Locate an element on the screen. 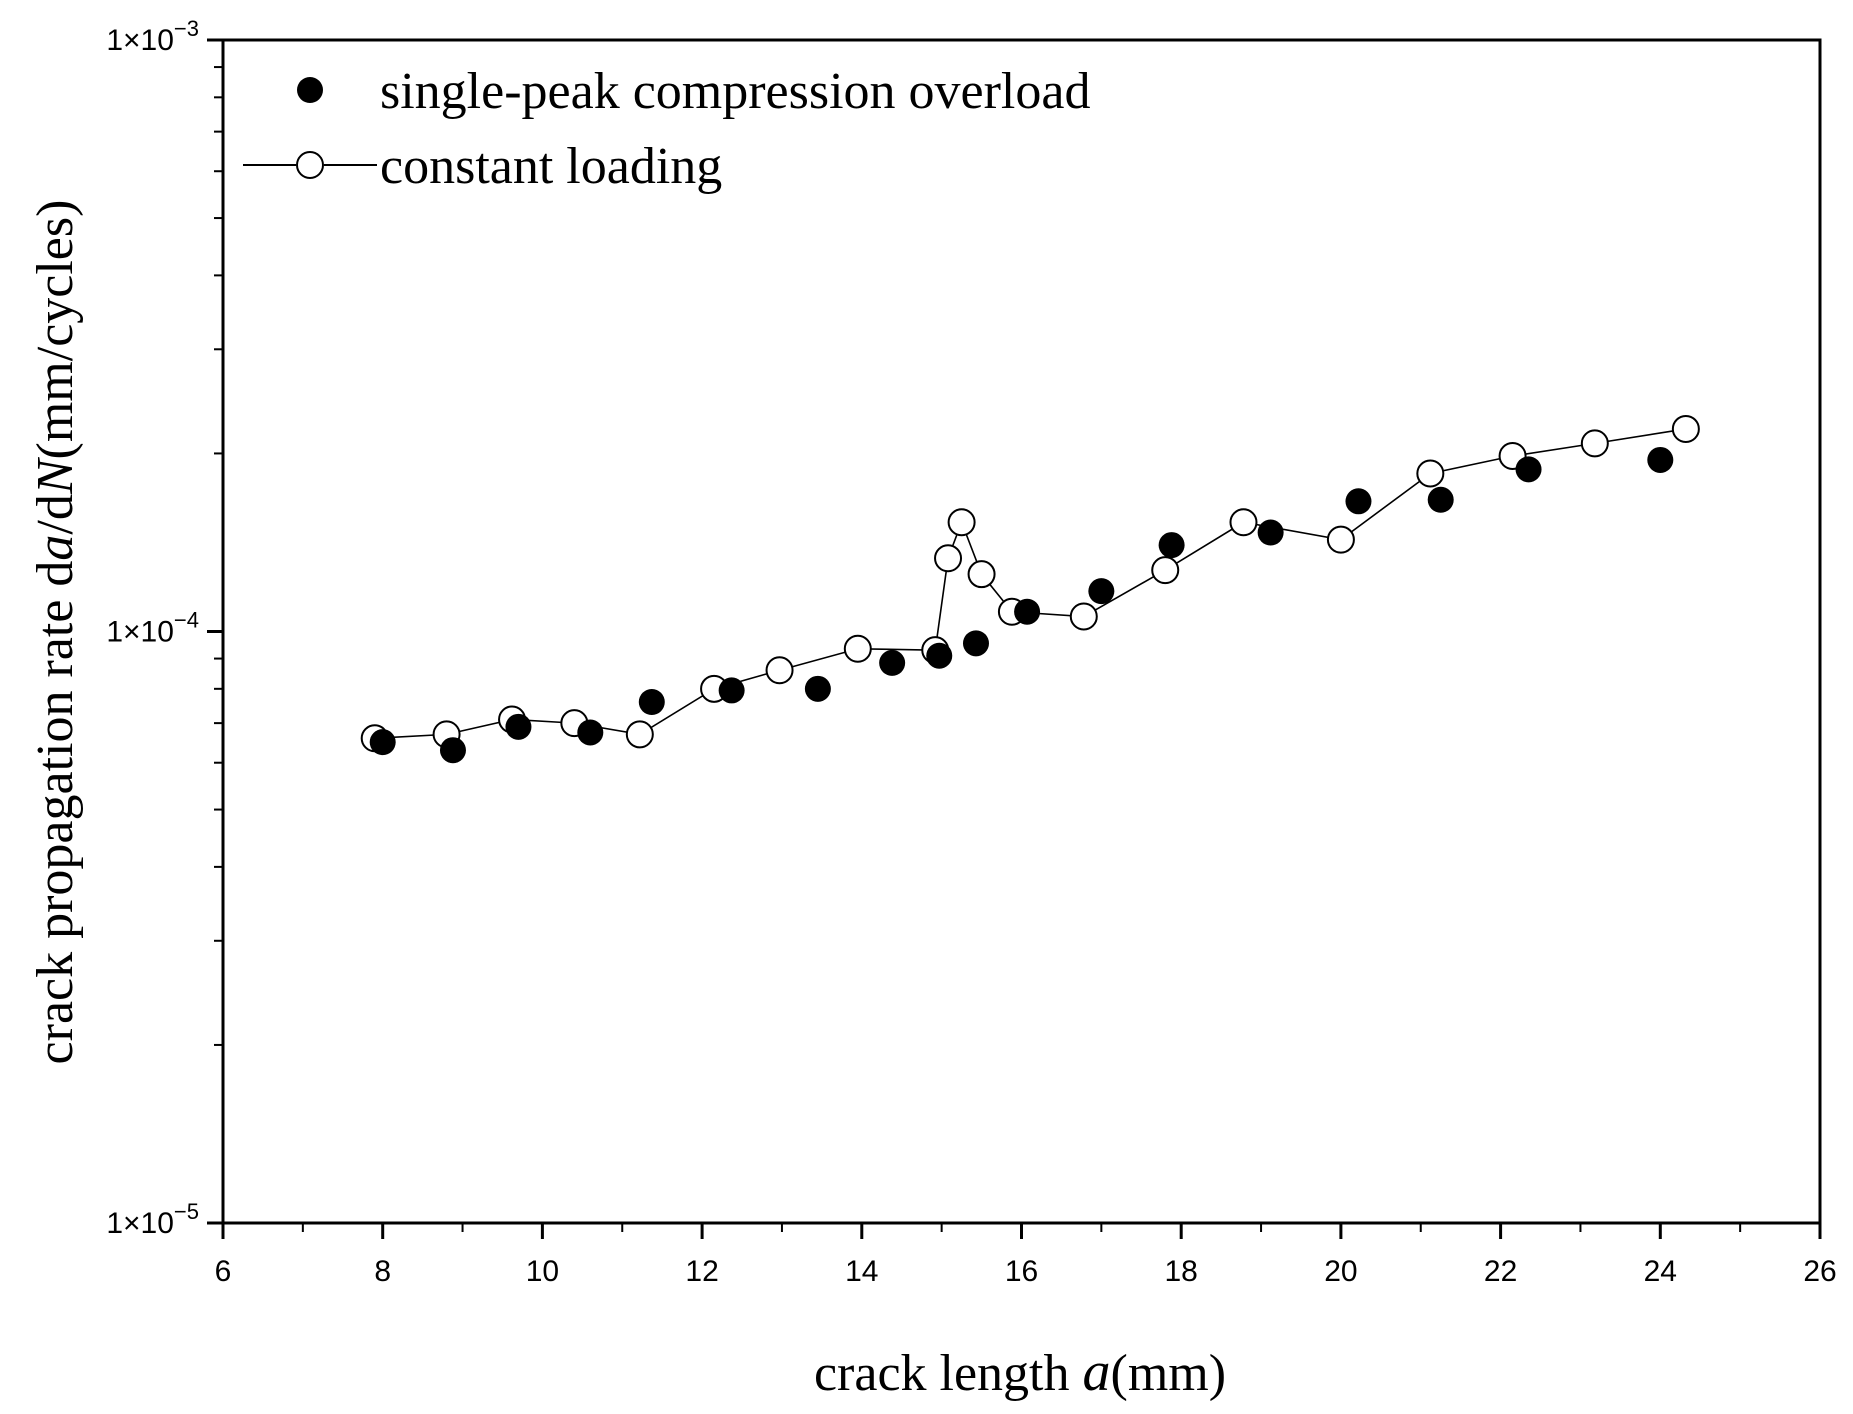 The width and height of the screenshot is (1853, 1414). x-axis-title: crack length a(mm) is located at coordinates (1020, 1372).